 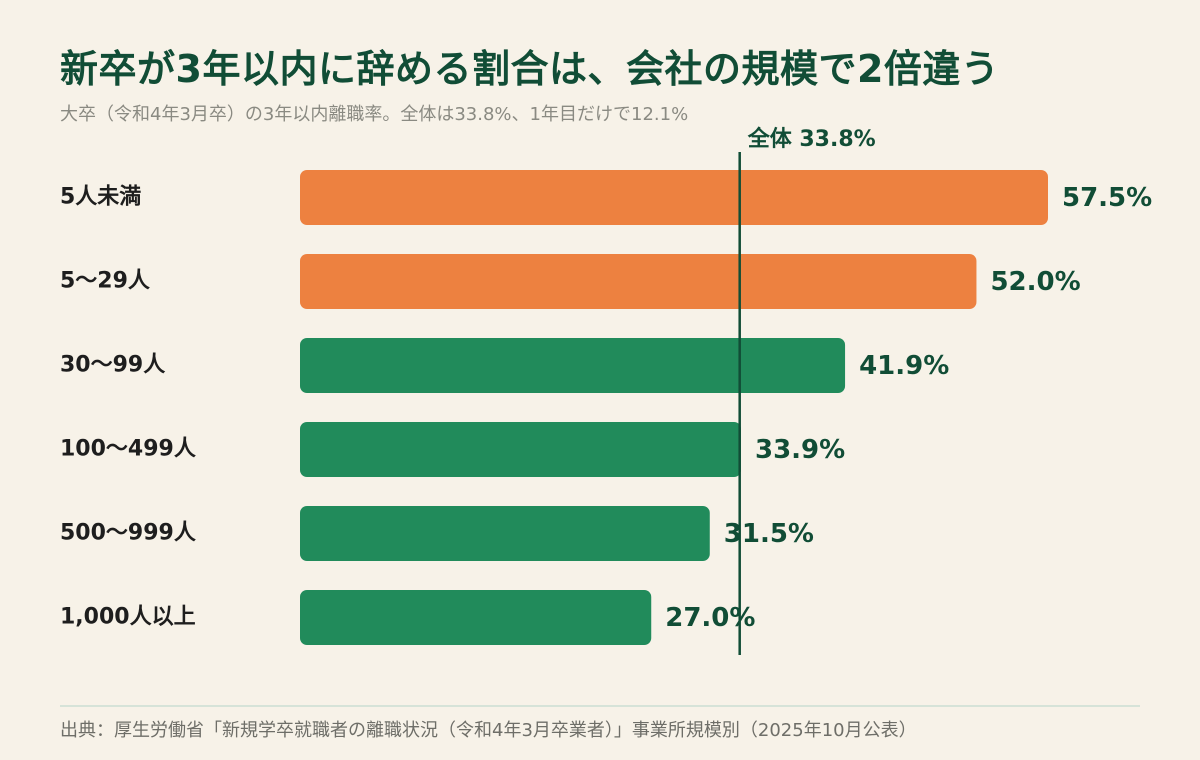 What do you see at coordinates (769, 534) in the screenshot?
I see `value-label-4: 31.5%` at bounding box center [769, 534].